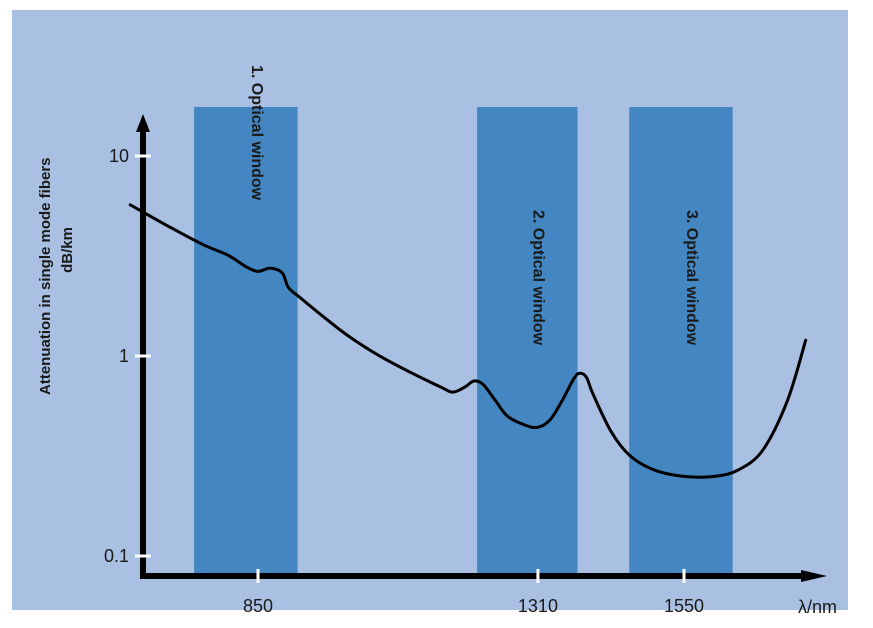  Describe the element at coordinates (537, 278) in the screenshot. I see `optical-window-label-2: 2. Optical window` at that location.